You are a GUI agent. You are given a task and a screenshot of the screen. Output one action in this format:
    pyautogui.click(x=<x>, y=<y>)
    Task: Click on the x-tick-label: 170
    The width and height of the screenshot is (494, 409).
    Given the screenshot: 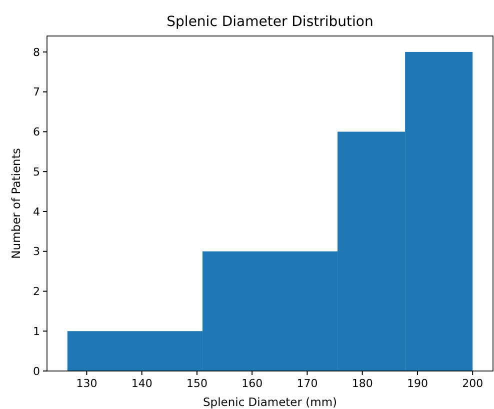 What is the action you would take?
    pyautogui.click(x=307, y=383)
    